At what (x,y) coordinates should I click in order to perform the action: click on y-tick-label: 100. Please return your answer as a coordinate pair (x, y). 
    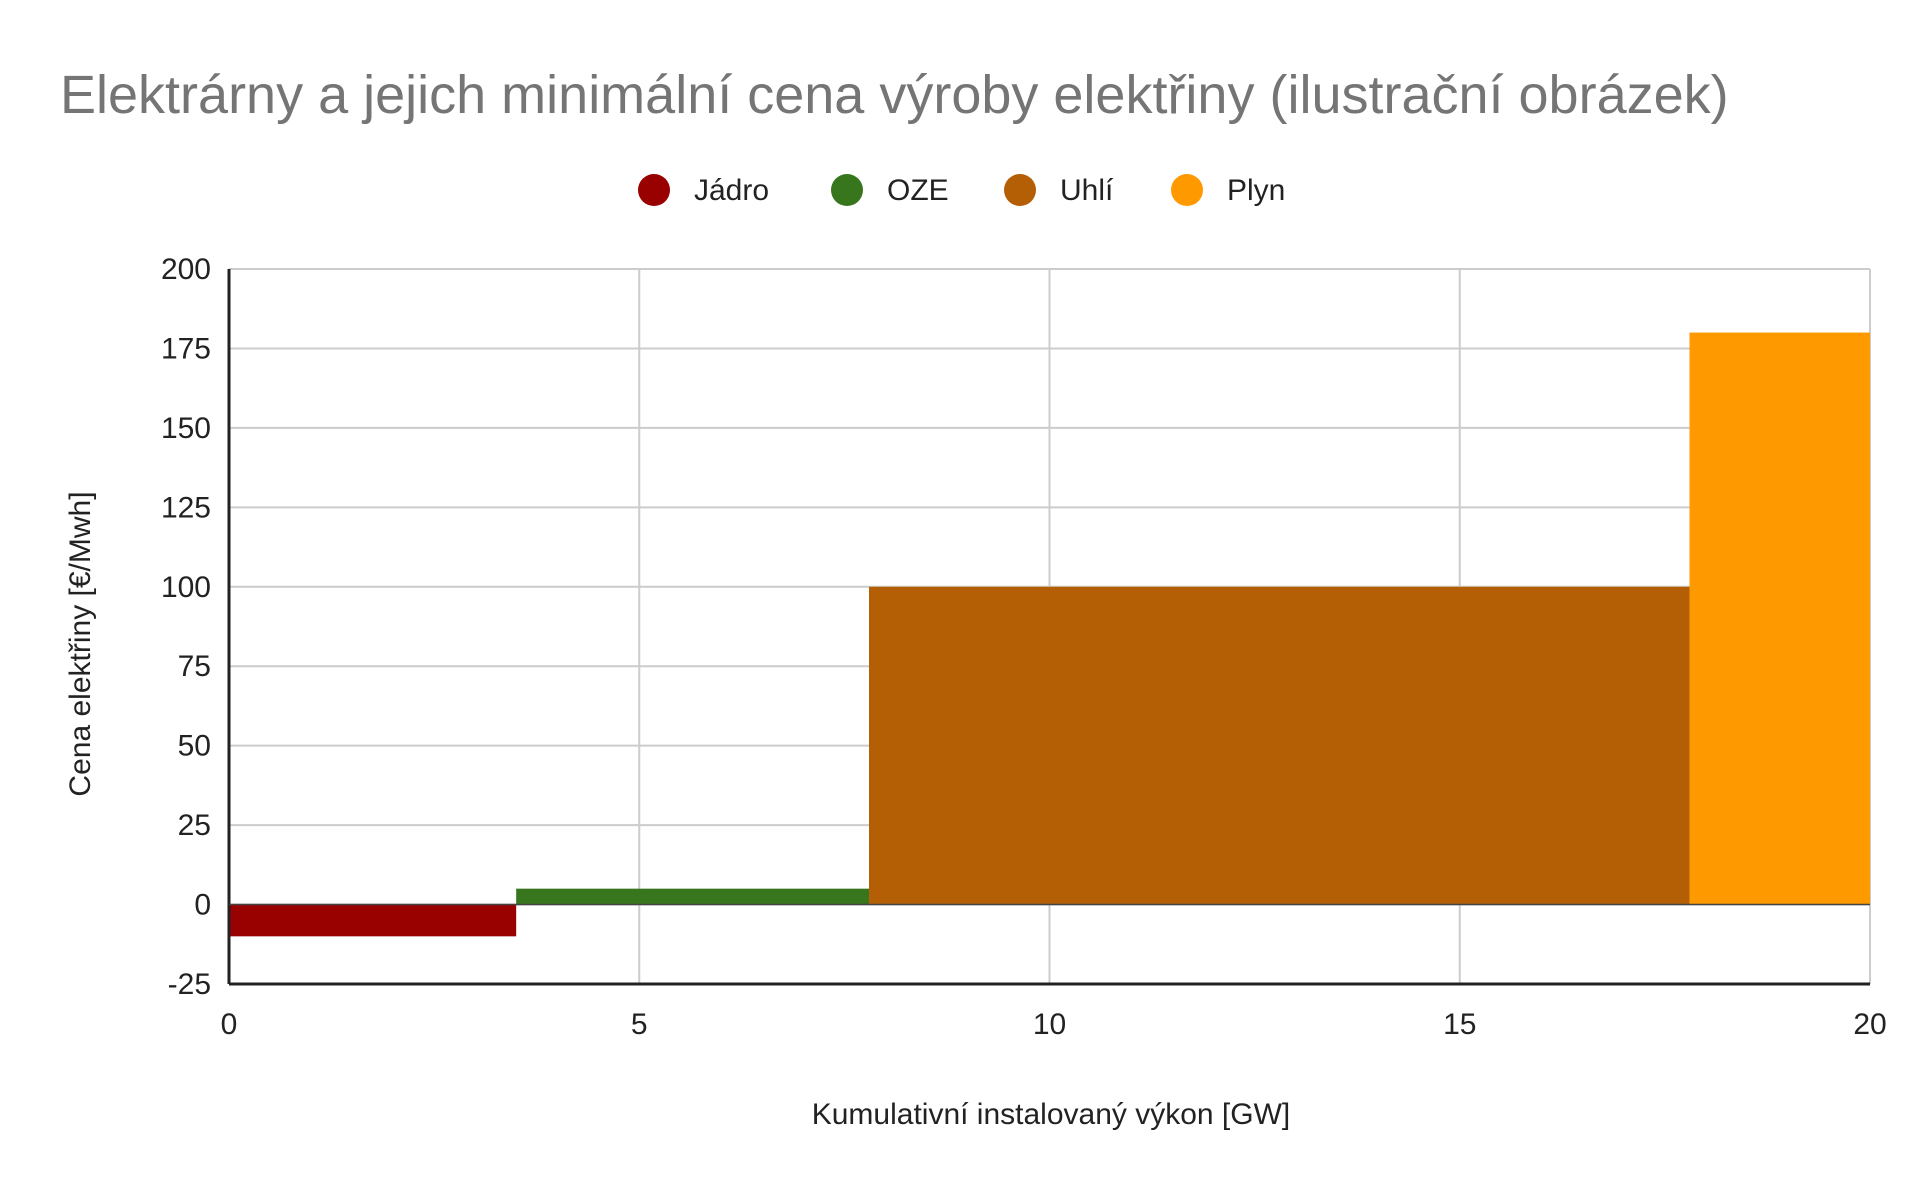
    Looking at the image, I should click on (186, 587).